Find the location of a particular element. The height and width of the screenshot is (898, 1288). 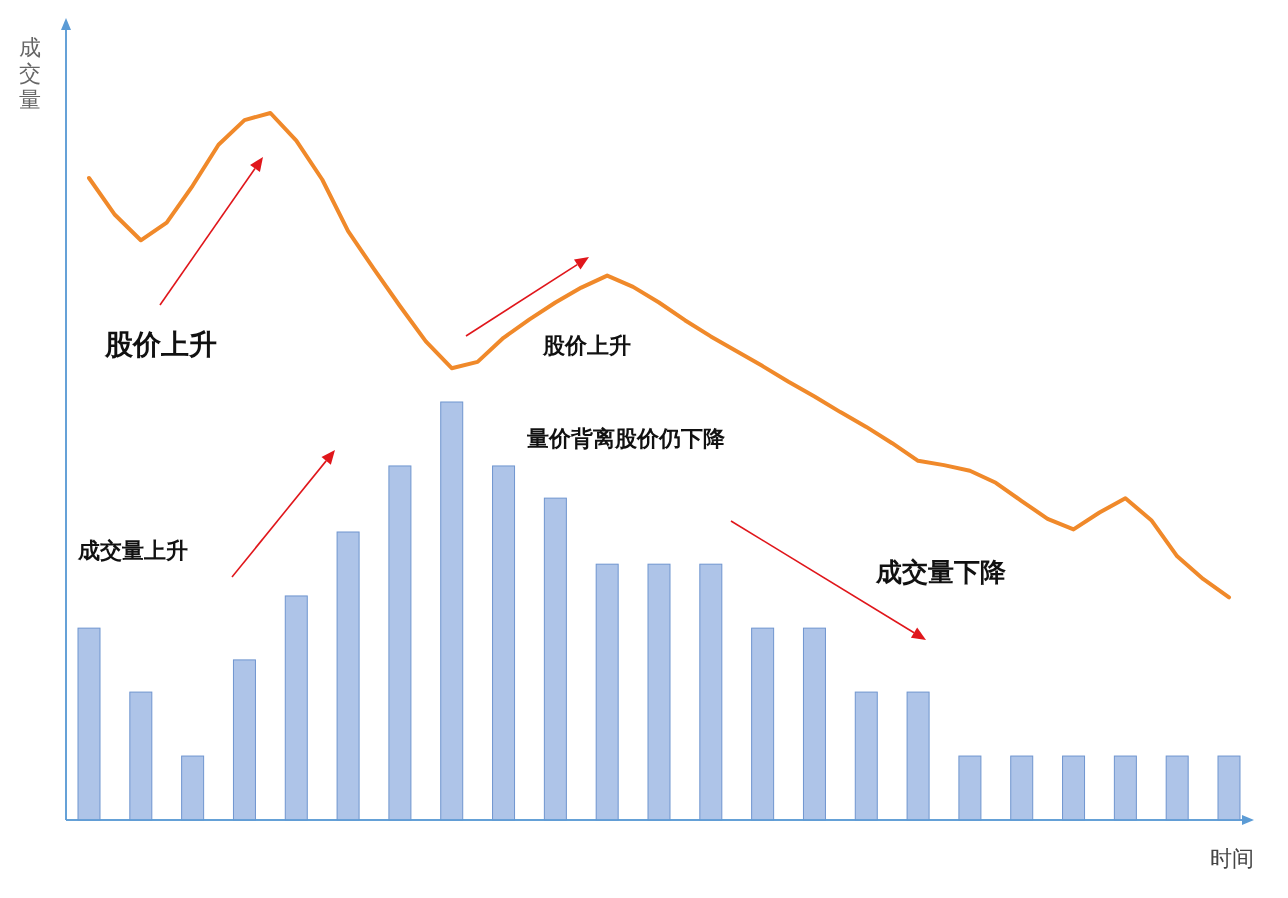

x-axis-title: 时间 is located at coordinates (1232, 858).